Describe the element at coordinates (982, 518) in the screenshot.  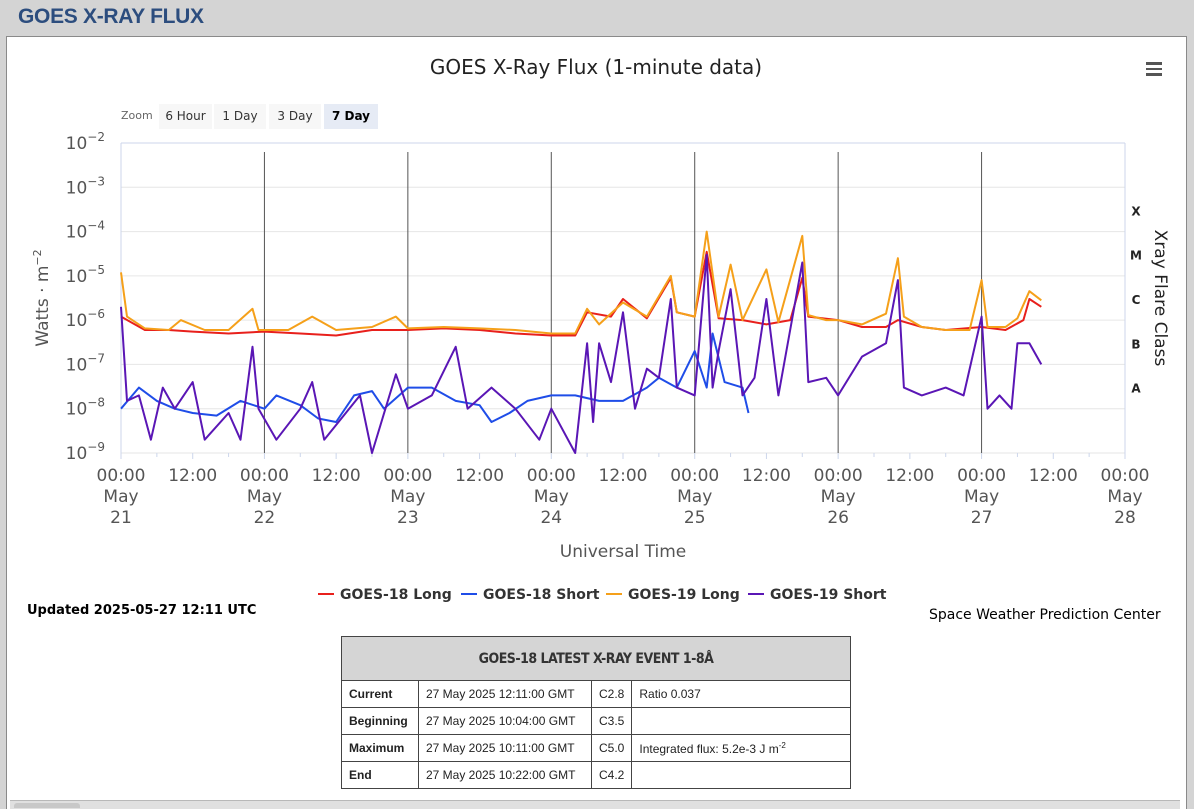
I see `x-tick-day-label: 27` at that location.